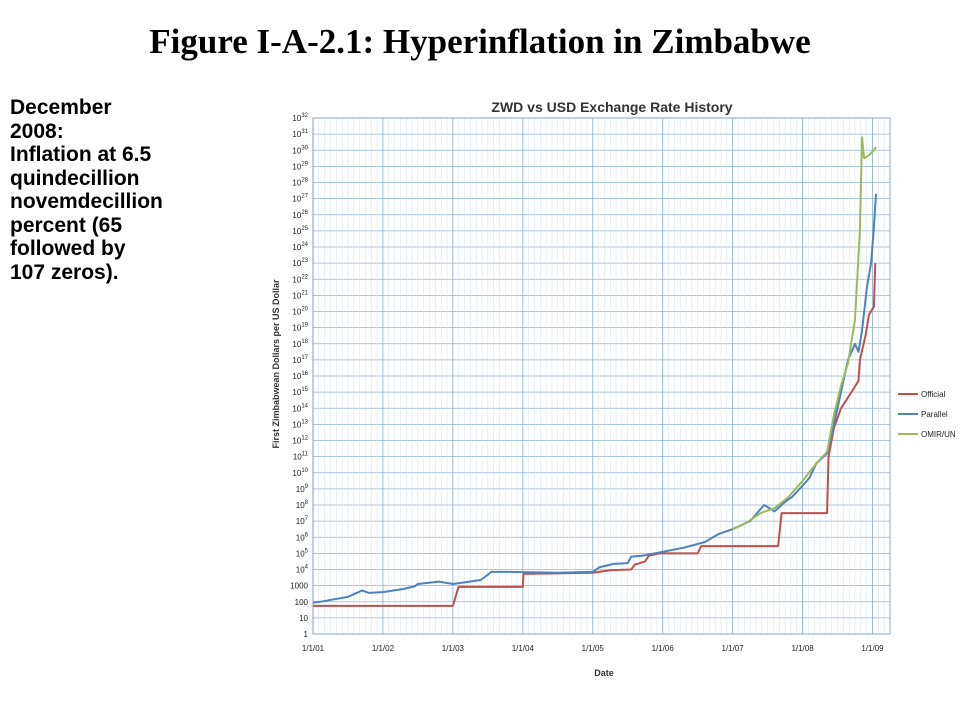  Describe the element at coordinates (81, 154) in the screenshot. I see `note-line: Inflation at 6.5` at that location.